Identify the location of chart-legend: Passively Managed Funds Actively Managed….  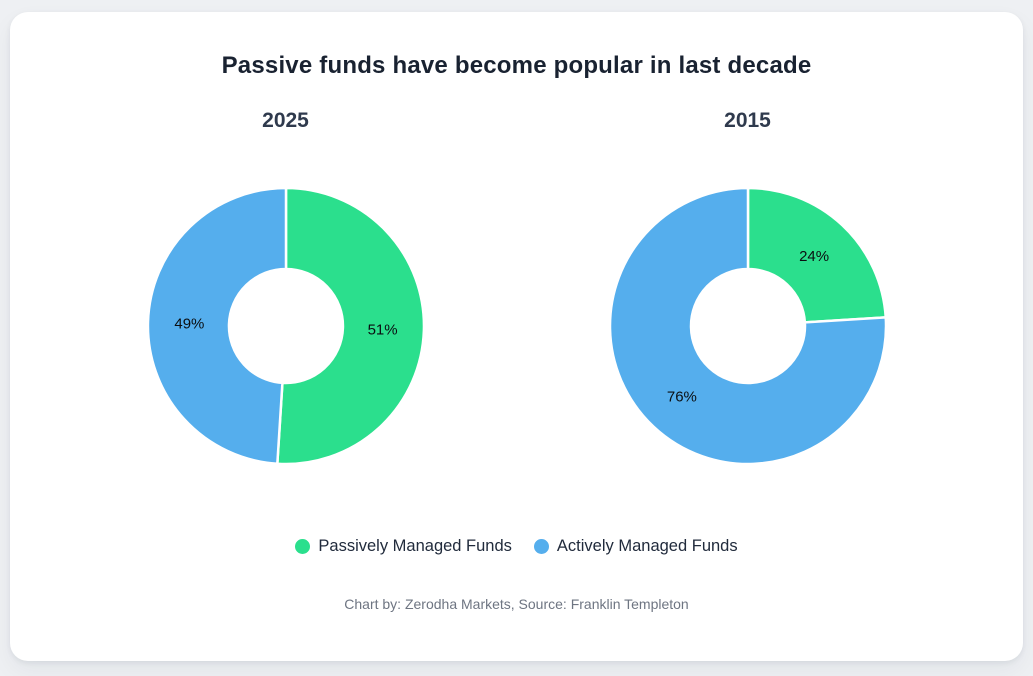
(516, 546).